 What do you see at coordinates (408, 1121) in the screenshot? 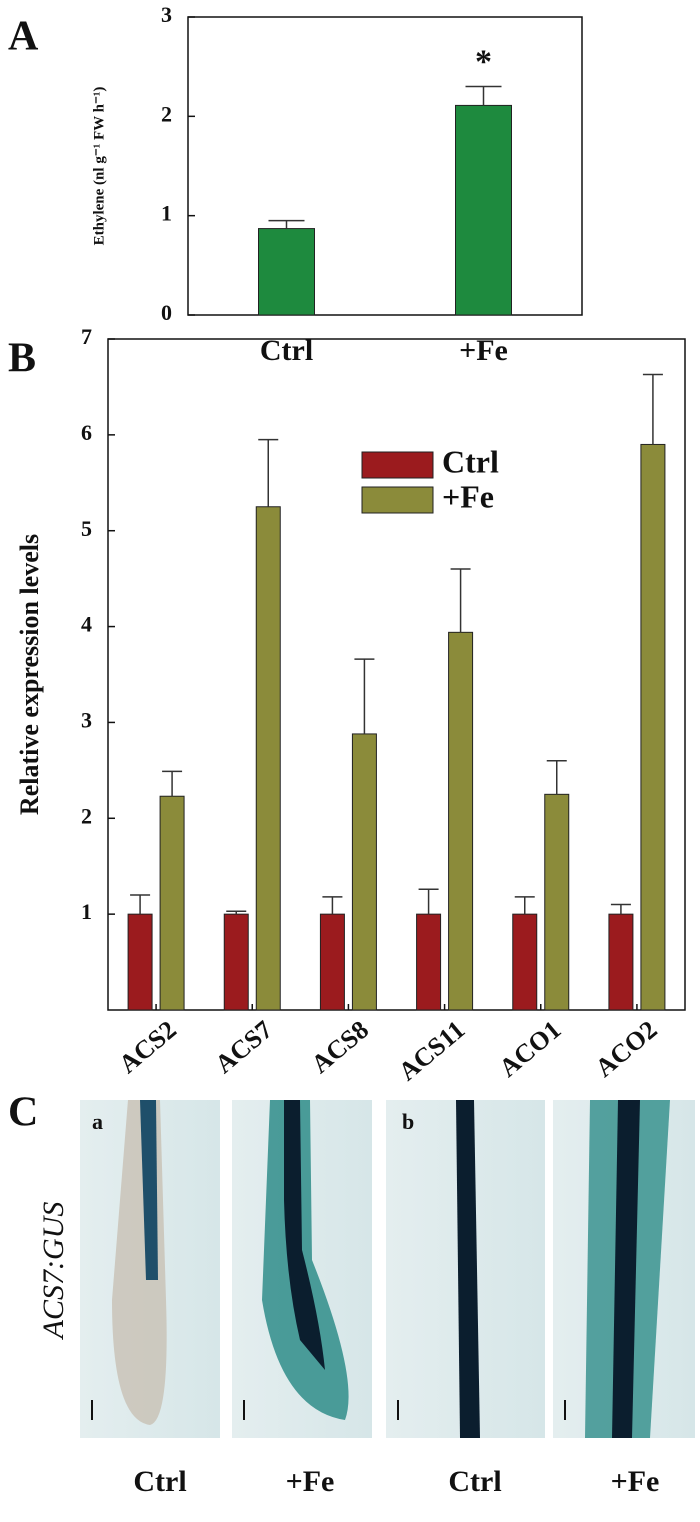
I see `subpanel-label: b` at bounding box center [408, 1121].